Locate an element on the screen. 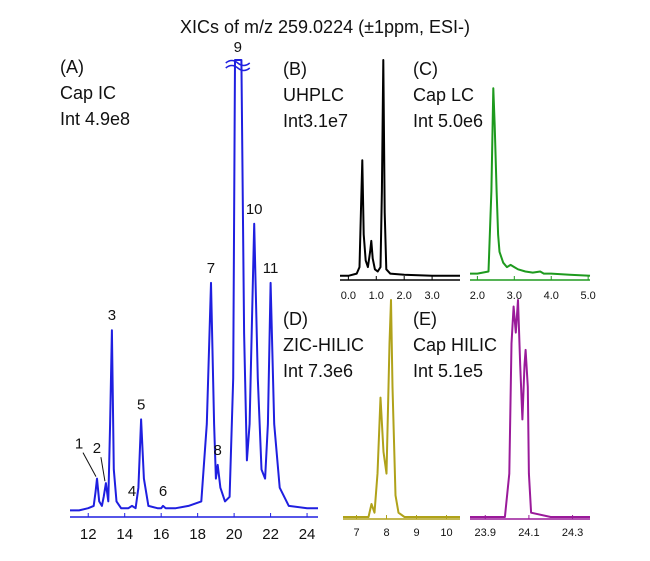 This screenshot has height=561, width=650. x-tick-label: 14 is located at coordinates (124, 534).